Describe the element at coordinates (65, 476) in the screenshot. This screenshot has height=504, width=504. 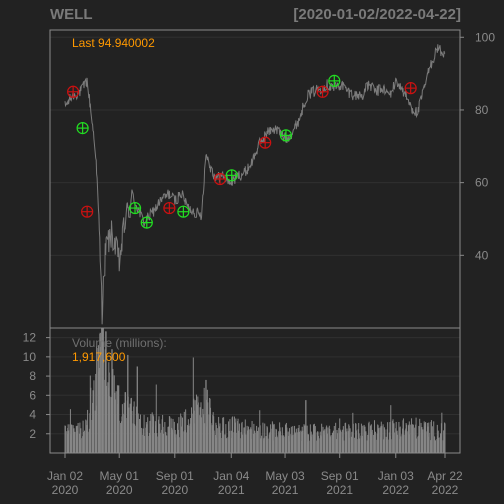
I see `date-tick-label: Jan 02` at that location.